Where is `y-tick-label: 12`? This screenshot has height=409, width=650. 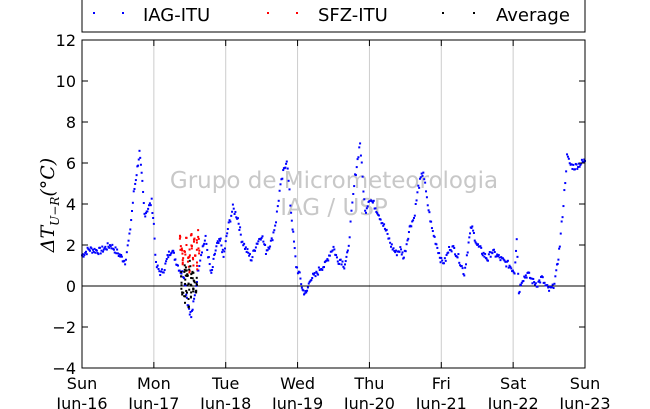 y-tick-label: 12 is located at coordinates (66, 40).